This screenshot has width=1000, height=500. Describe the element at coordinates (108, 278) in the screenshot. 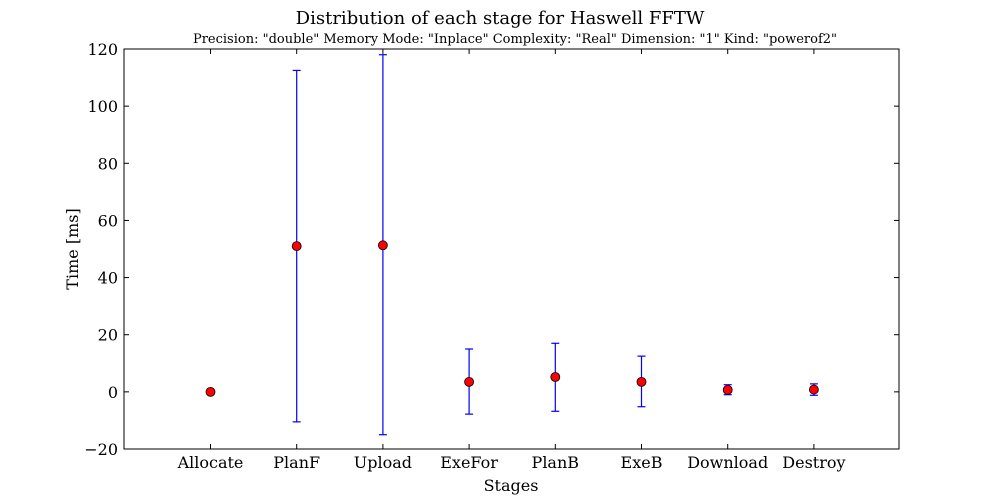

I see `y-tick-label: 40` at that location.